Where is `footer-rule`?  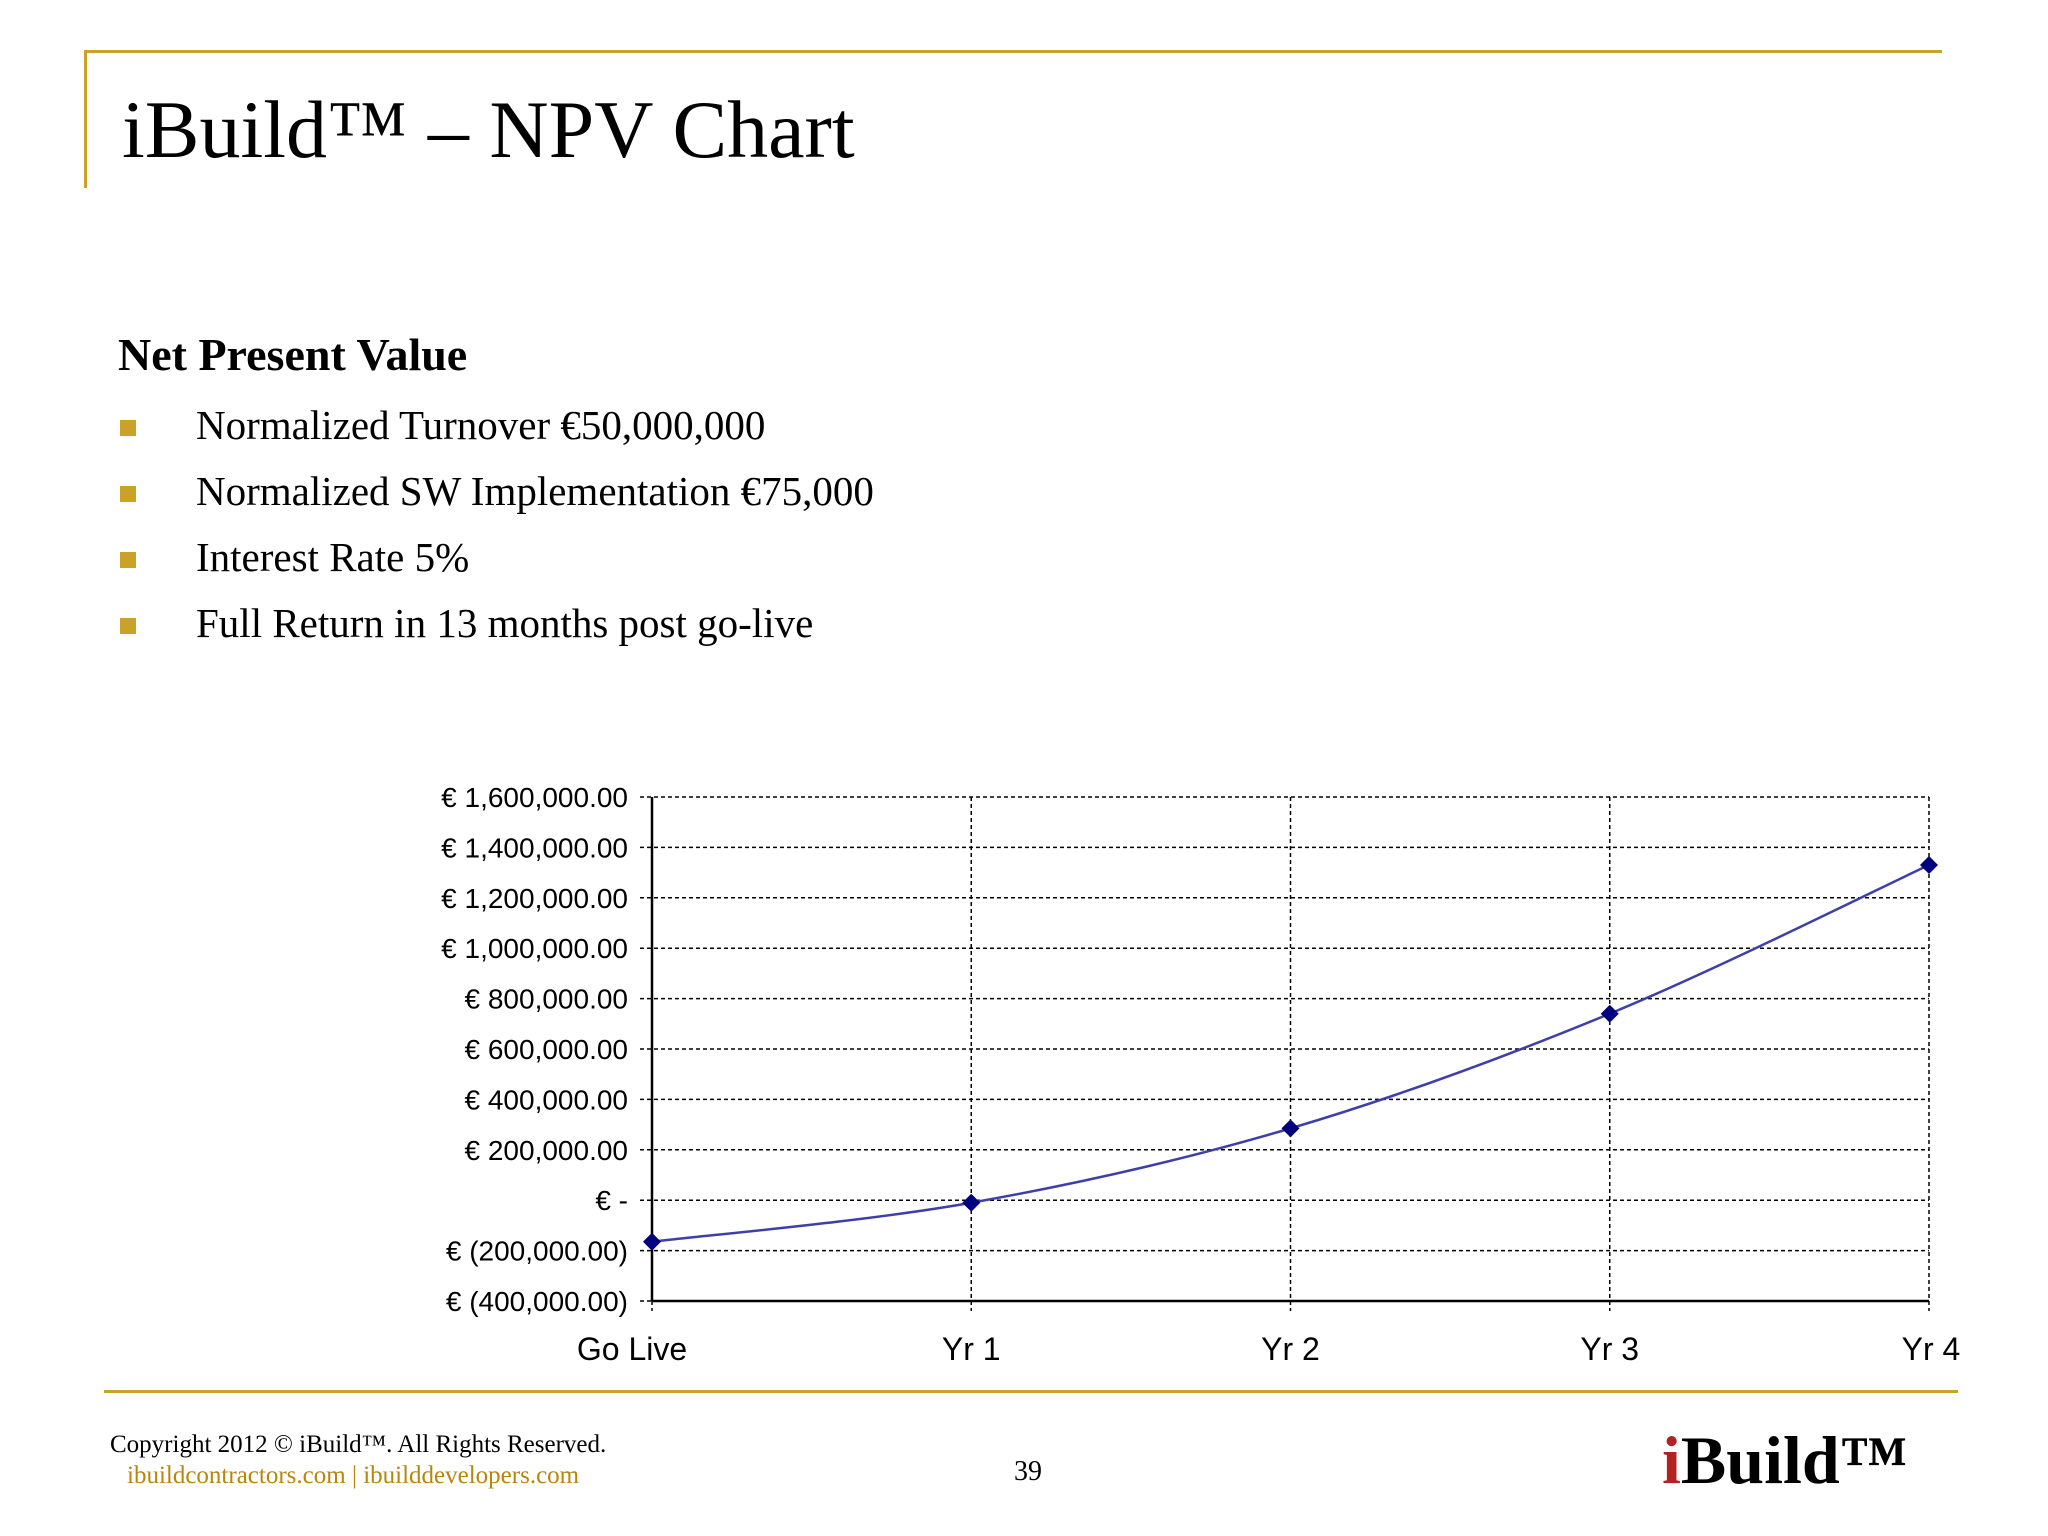
footer-rule is located at coordinates (1031, 1391).